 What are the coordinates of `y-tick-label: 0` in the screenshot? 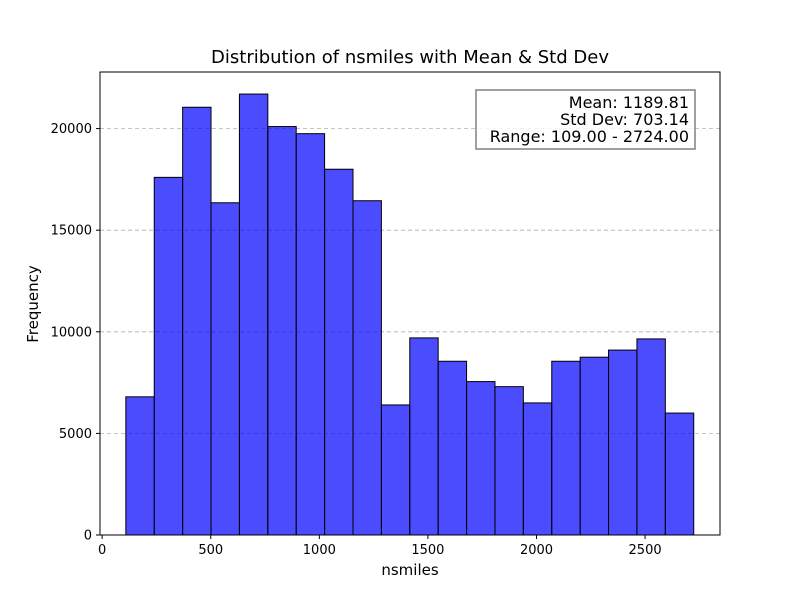 It's located at (88, 536).